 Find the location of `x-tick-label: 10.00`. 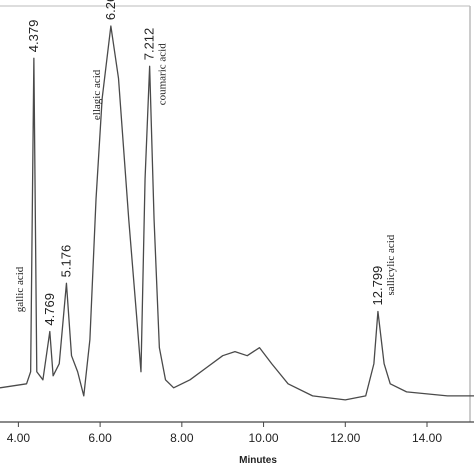

x-tick-label: 10.00 is located at coordinates (264, 438).